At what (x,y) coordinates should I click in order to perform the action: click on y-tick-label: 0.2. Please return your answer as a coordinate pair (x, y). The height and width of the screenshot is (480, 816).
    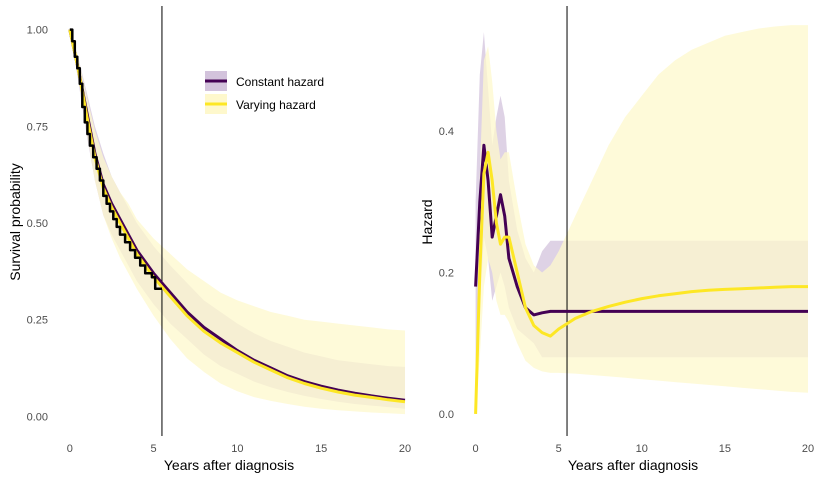
    Looking at the image, I should click on (446, 273).